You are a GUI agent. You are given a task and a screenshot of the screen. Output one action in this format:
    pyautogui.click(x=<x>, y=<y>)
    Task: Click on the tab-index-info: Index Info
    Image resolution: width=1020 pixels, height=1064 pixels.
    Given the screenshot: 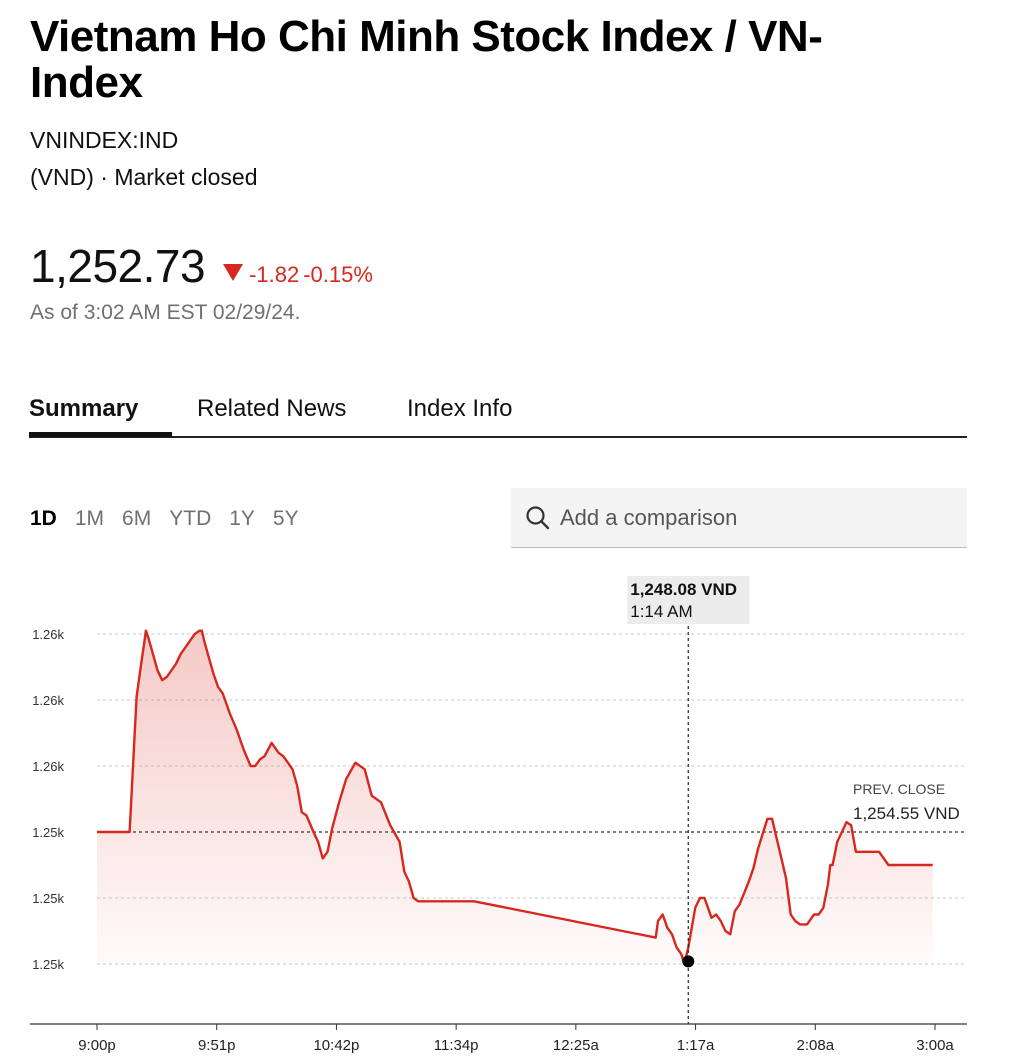 What is the action you would take?
    pyautogui.click(x=460, y=408)
    